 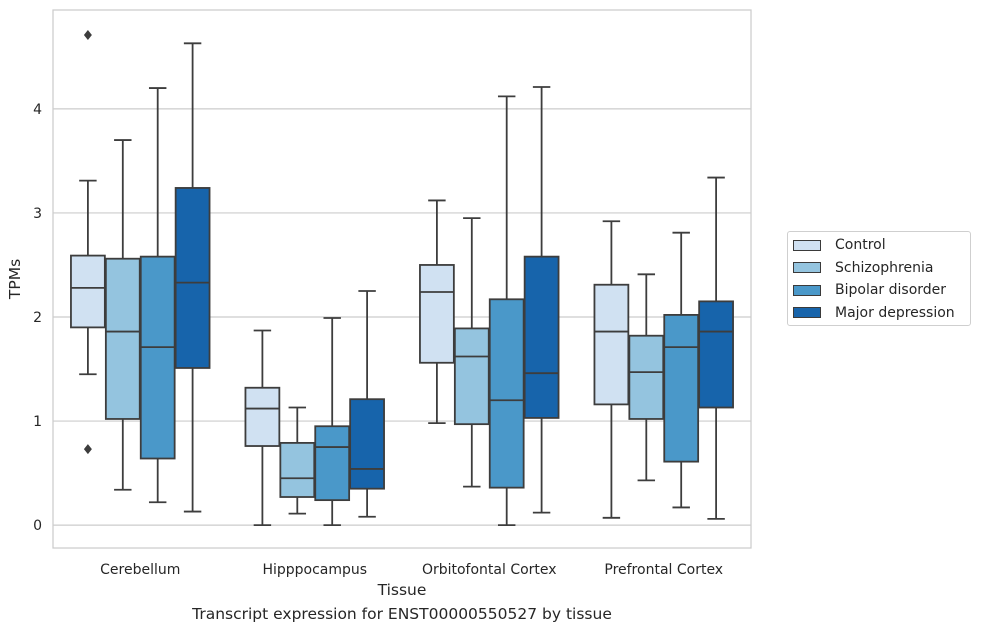 I want to click on legend-label: Bipolar disorder, so click(x=891, y=290).